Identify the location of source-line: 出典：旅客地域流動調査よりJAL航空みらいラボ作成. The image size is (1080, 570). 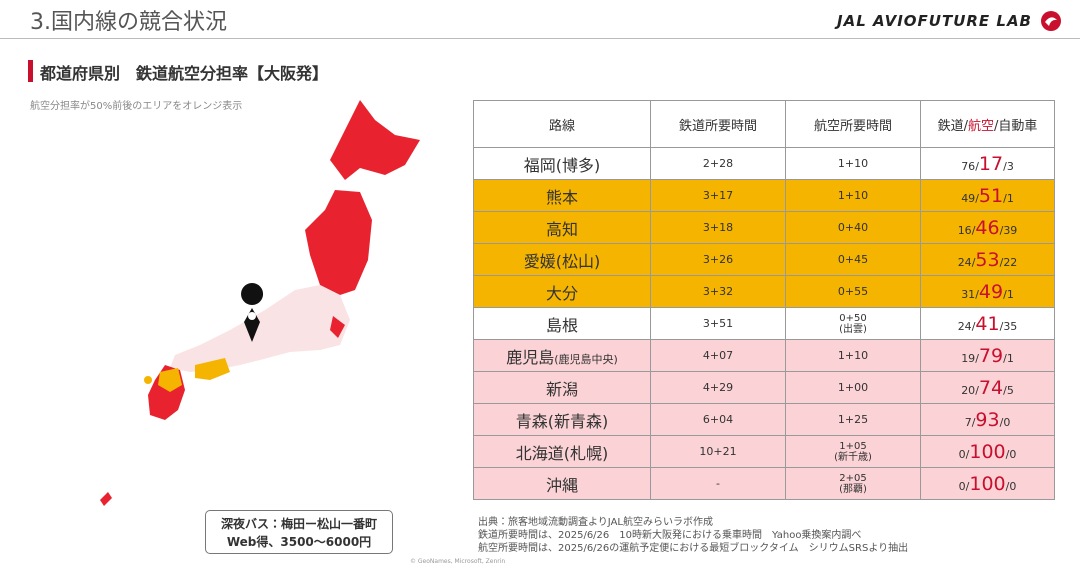
(595, 522).